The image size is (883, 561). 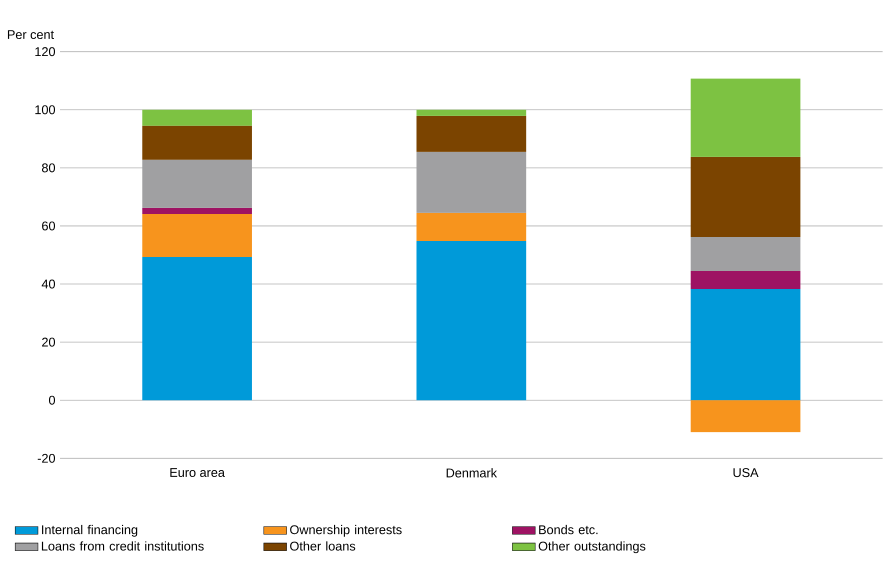 What do you see at coordinates (323, 546) in the screenshot?
I see `legend-label: Other loans` at bounding box center [323, 546].